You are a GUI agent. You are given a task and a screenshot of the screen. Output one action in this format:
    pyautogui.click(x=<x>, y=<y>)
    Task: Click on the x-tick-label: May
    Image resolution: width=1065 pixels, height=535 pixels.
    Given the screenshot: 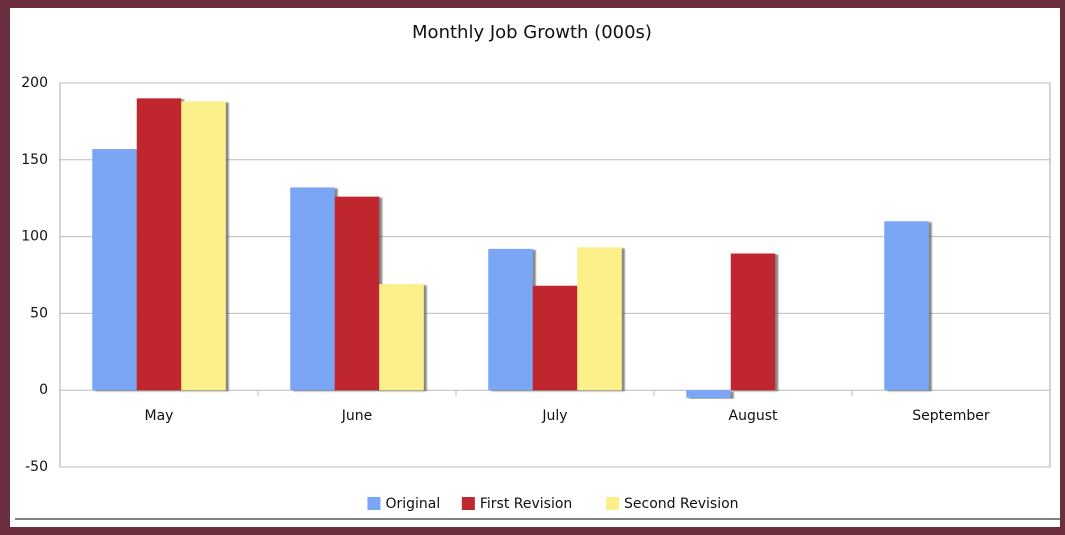 What is the action you would take?
    pyautogui.click(x=159, y=416)
    